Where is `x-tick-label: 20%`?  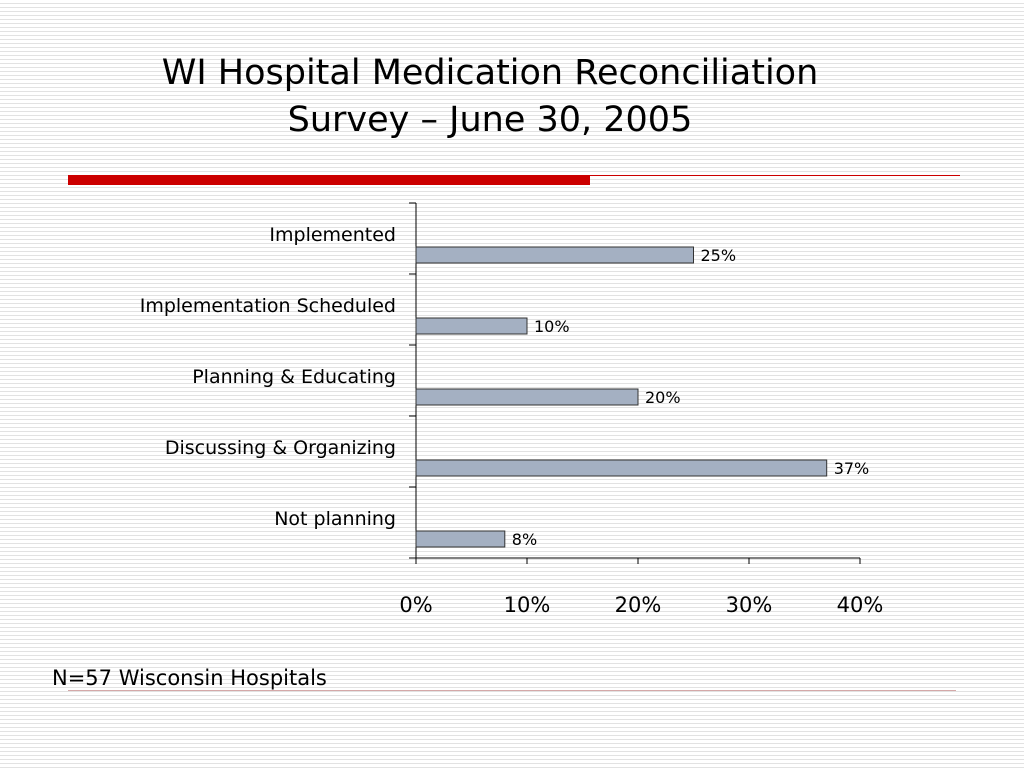
x-tick-label: 20% is located at coordinates (638, 605).